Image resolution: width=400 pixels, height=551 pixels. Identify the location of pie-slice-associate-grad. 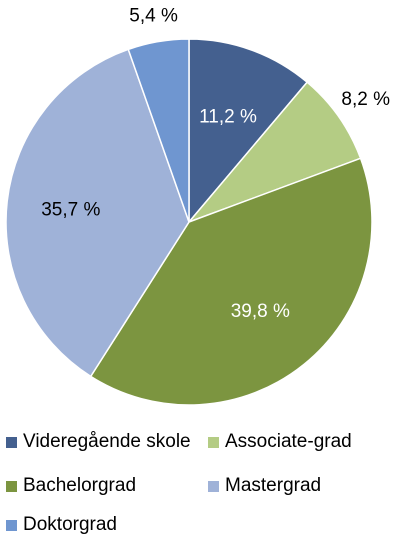
(274, 152).